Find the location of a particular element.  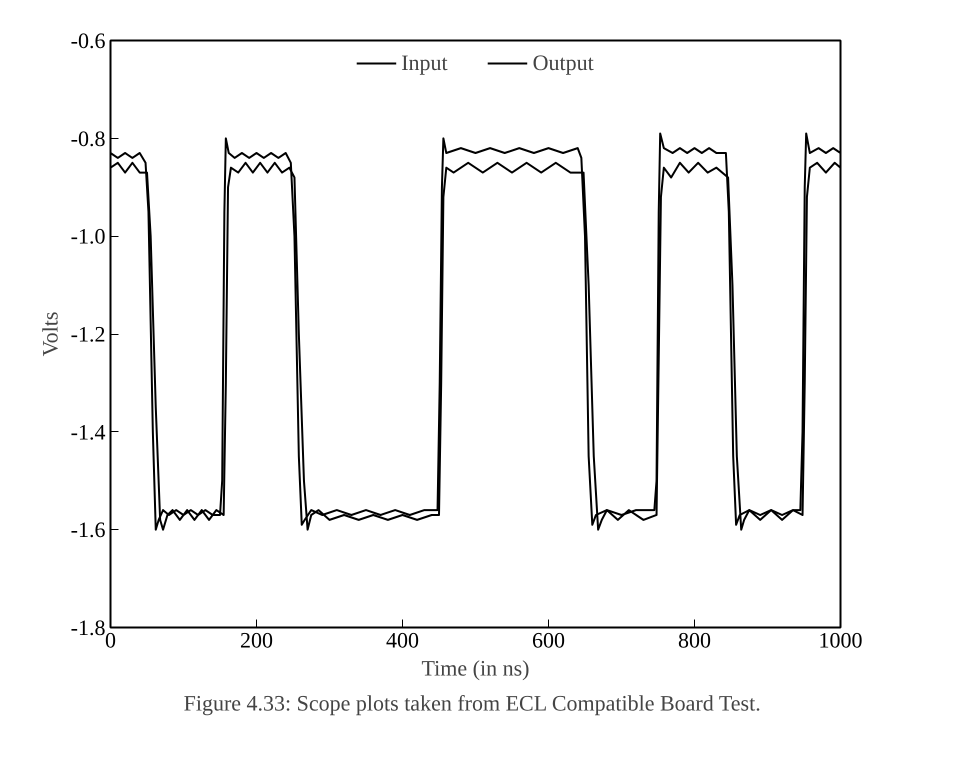

y-axis-title: Volts is located at coordinates (50, 334).